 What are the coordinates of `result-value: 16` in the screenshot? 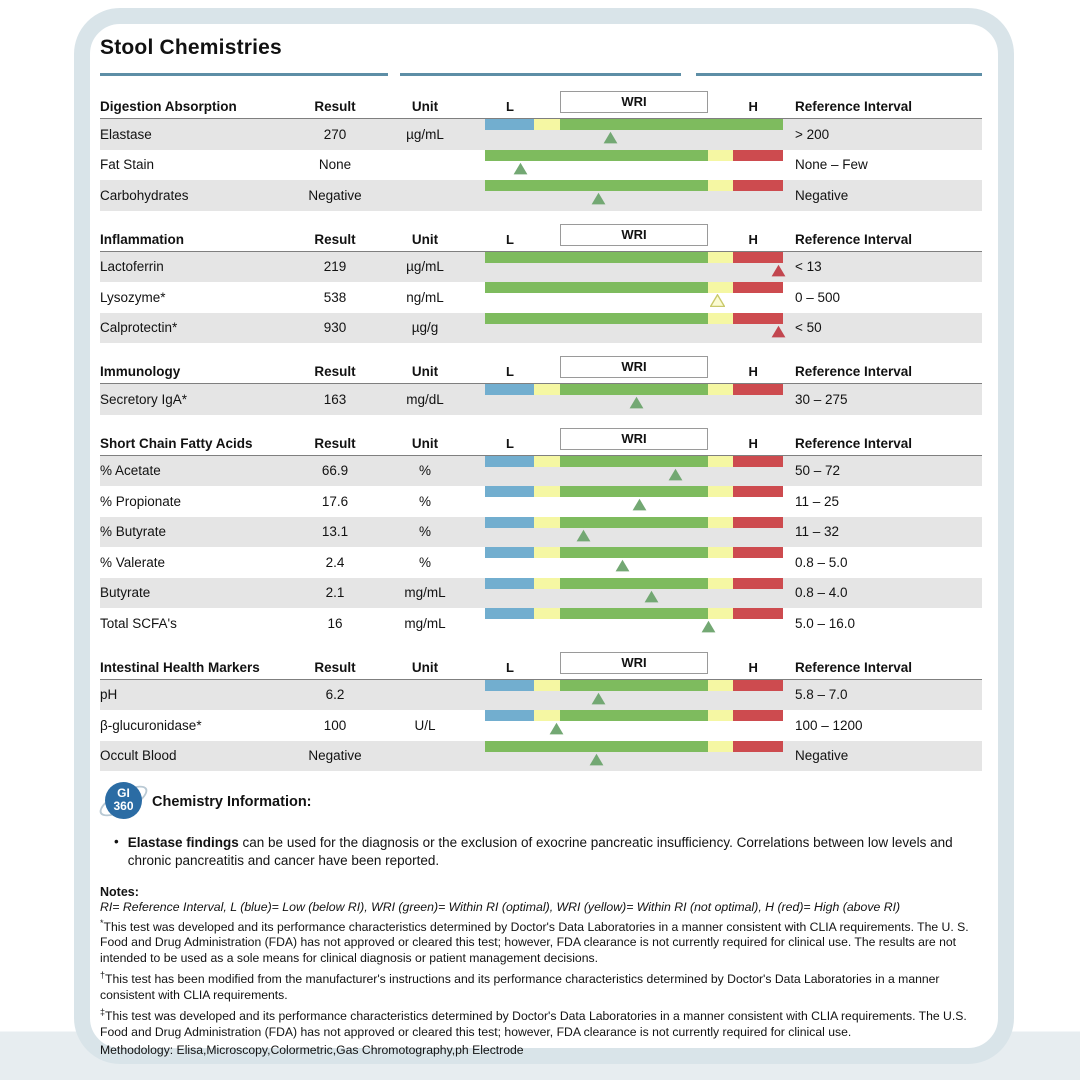 It's located at (335, 623).